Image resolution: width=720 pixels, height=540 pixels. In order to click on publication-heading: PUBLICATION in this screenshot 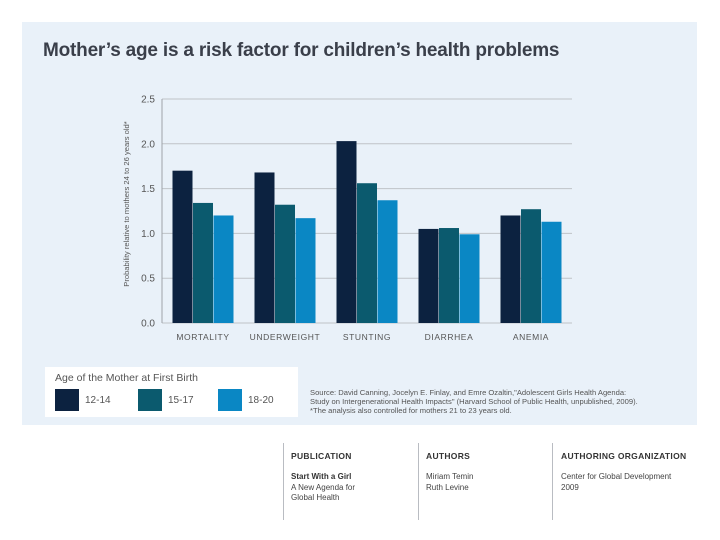, I will do `click(321, 456)`.